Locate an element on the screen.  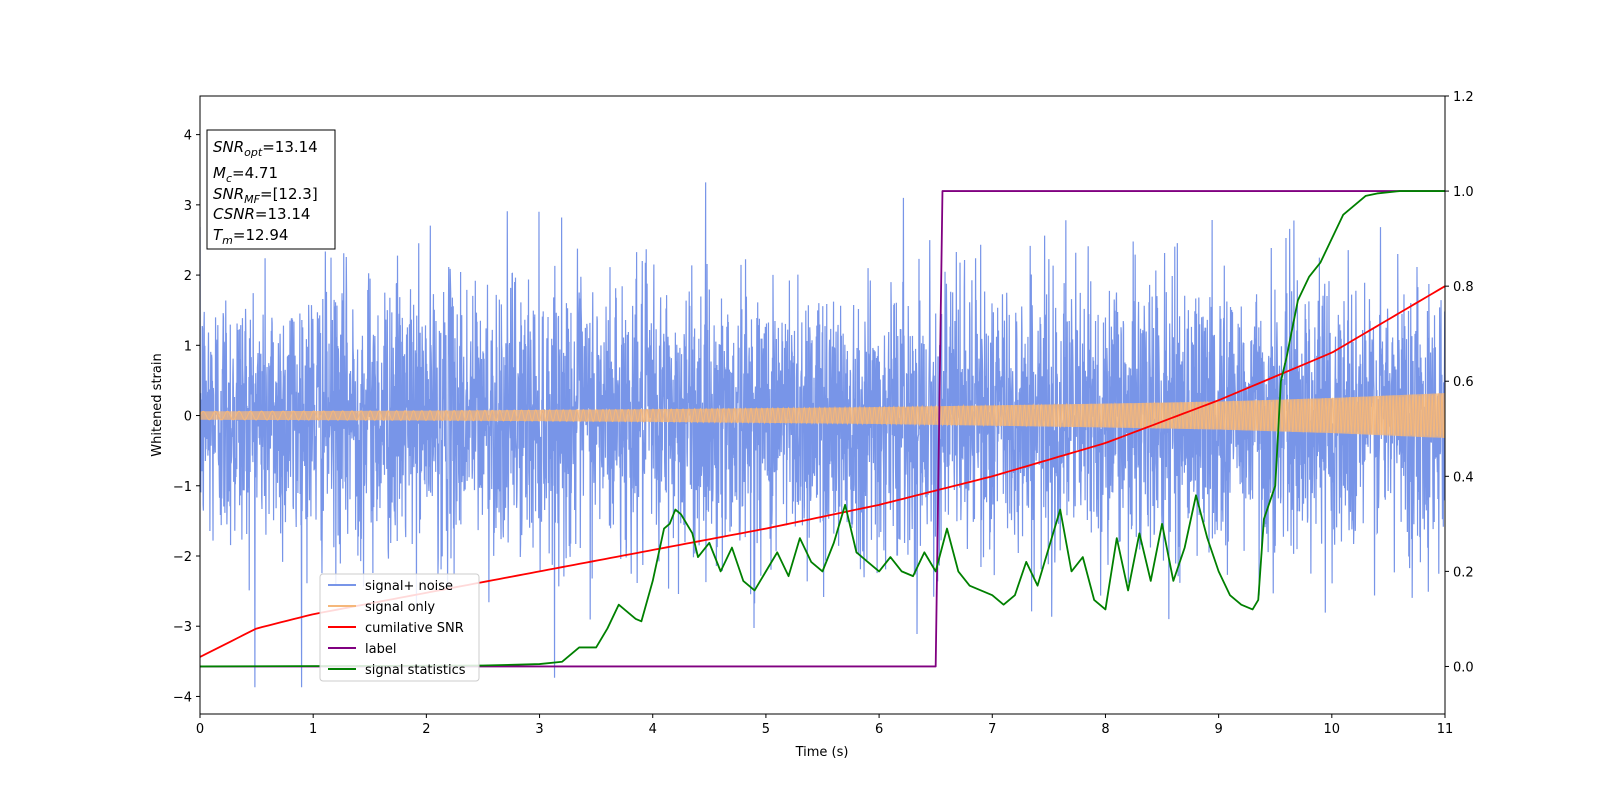
x-tick-label: 6 is located at coordinates (879, 729).